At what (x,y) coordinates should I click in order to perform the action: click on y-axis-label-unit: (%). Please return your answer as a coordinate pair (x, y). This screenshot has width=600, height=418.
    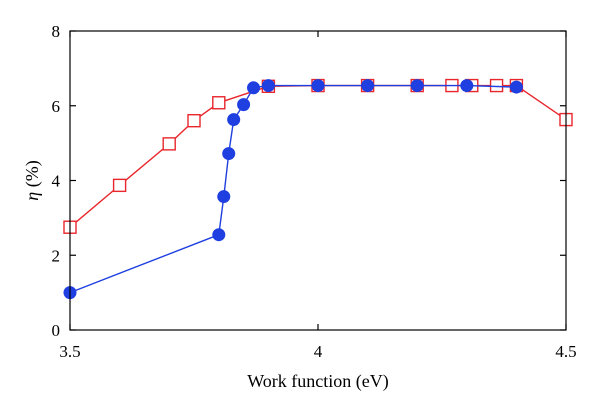
    Looking at the image, I should click on (32, 175).